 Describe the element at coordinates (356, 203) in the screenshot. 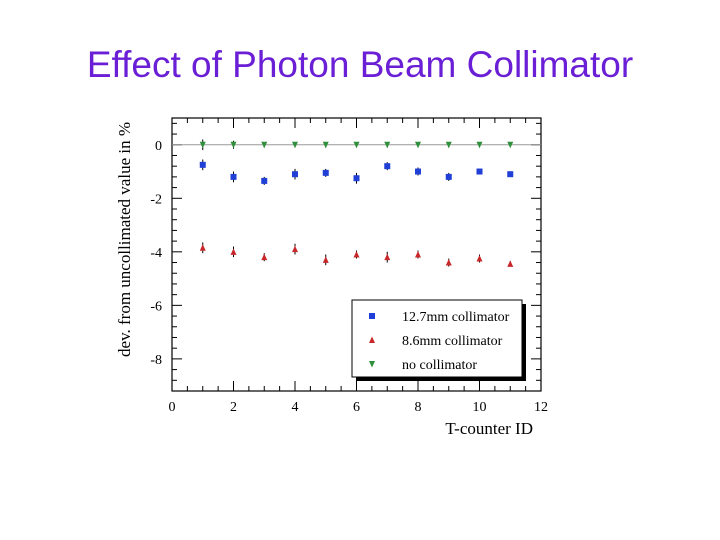

I see `data-points-group` at that location.